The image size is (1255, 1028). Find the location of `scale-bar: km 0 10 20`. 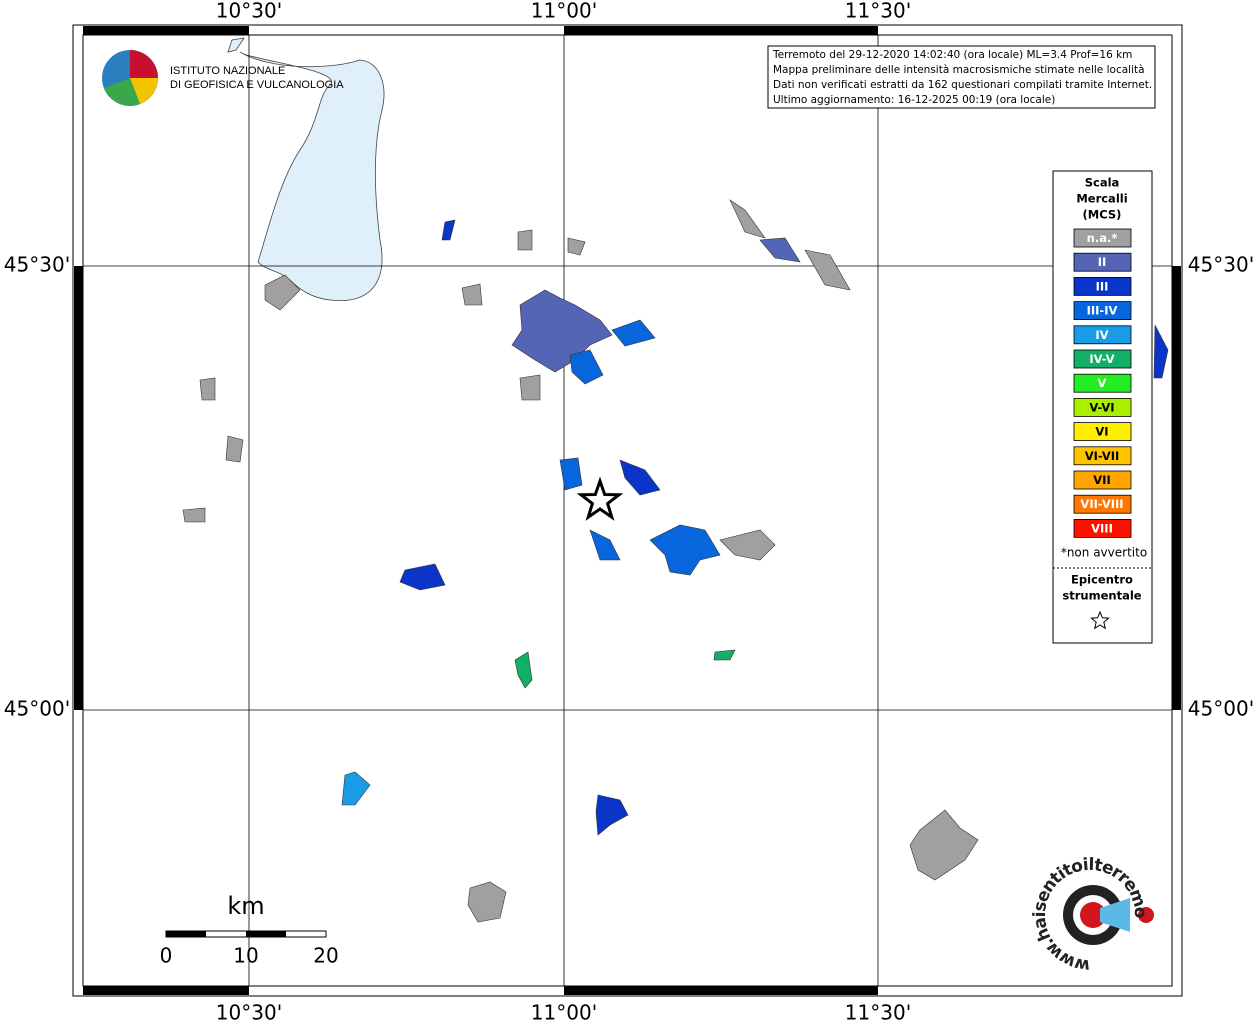

scale-bar: km 0 10 20 is located at coordinates (249, 930).